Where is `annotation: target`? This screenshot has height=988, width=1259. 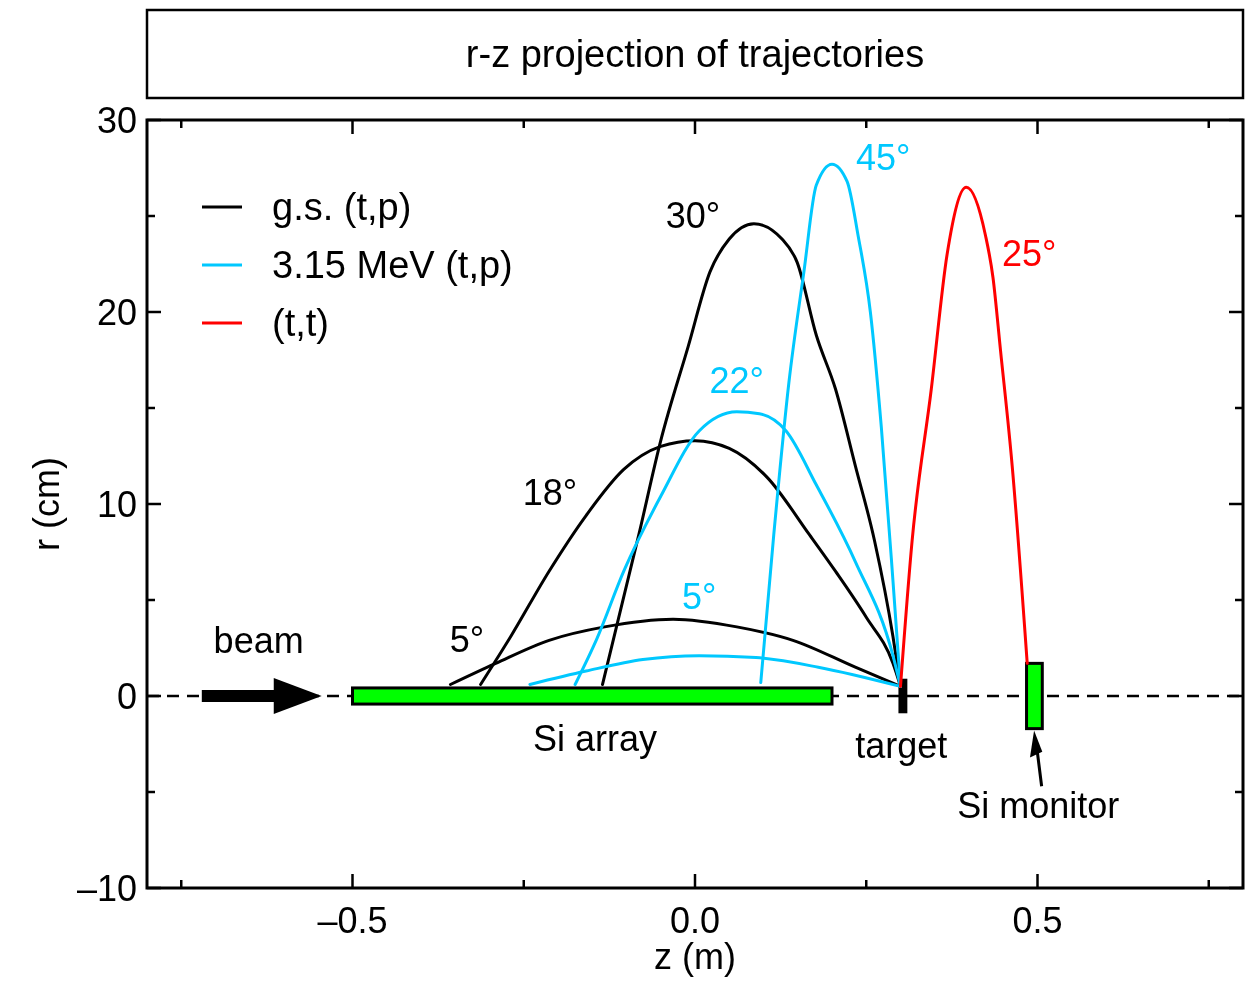 annotation: target is located at coordinates (901, 746).